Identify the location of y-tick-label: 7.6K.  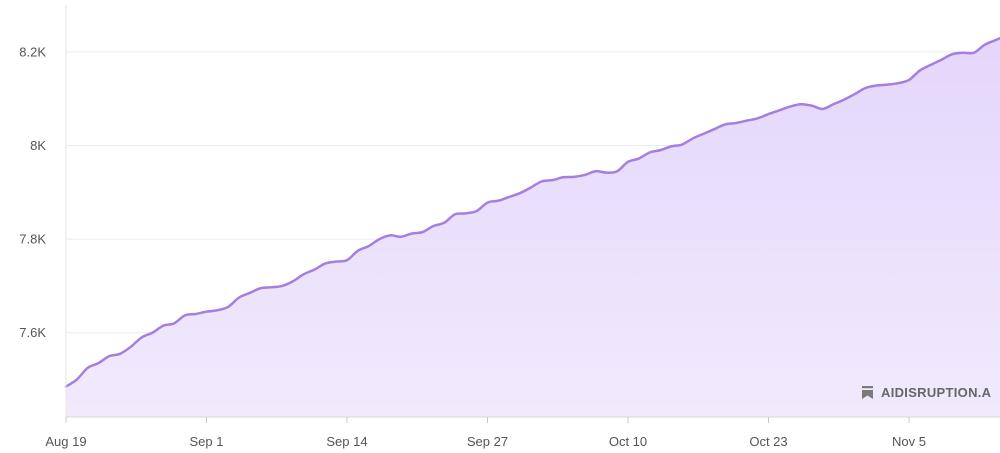
(32, 332).